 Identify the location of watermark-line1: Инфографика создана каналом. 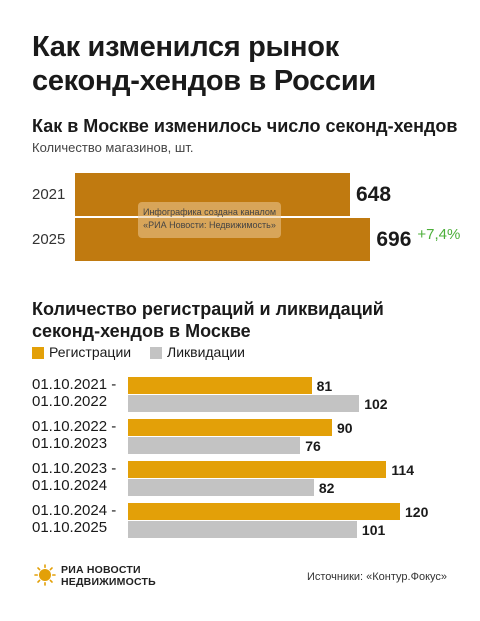
(209, 212).